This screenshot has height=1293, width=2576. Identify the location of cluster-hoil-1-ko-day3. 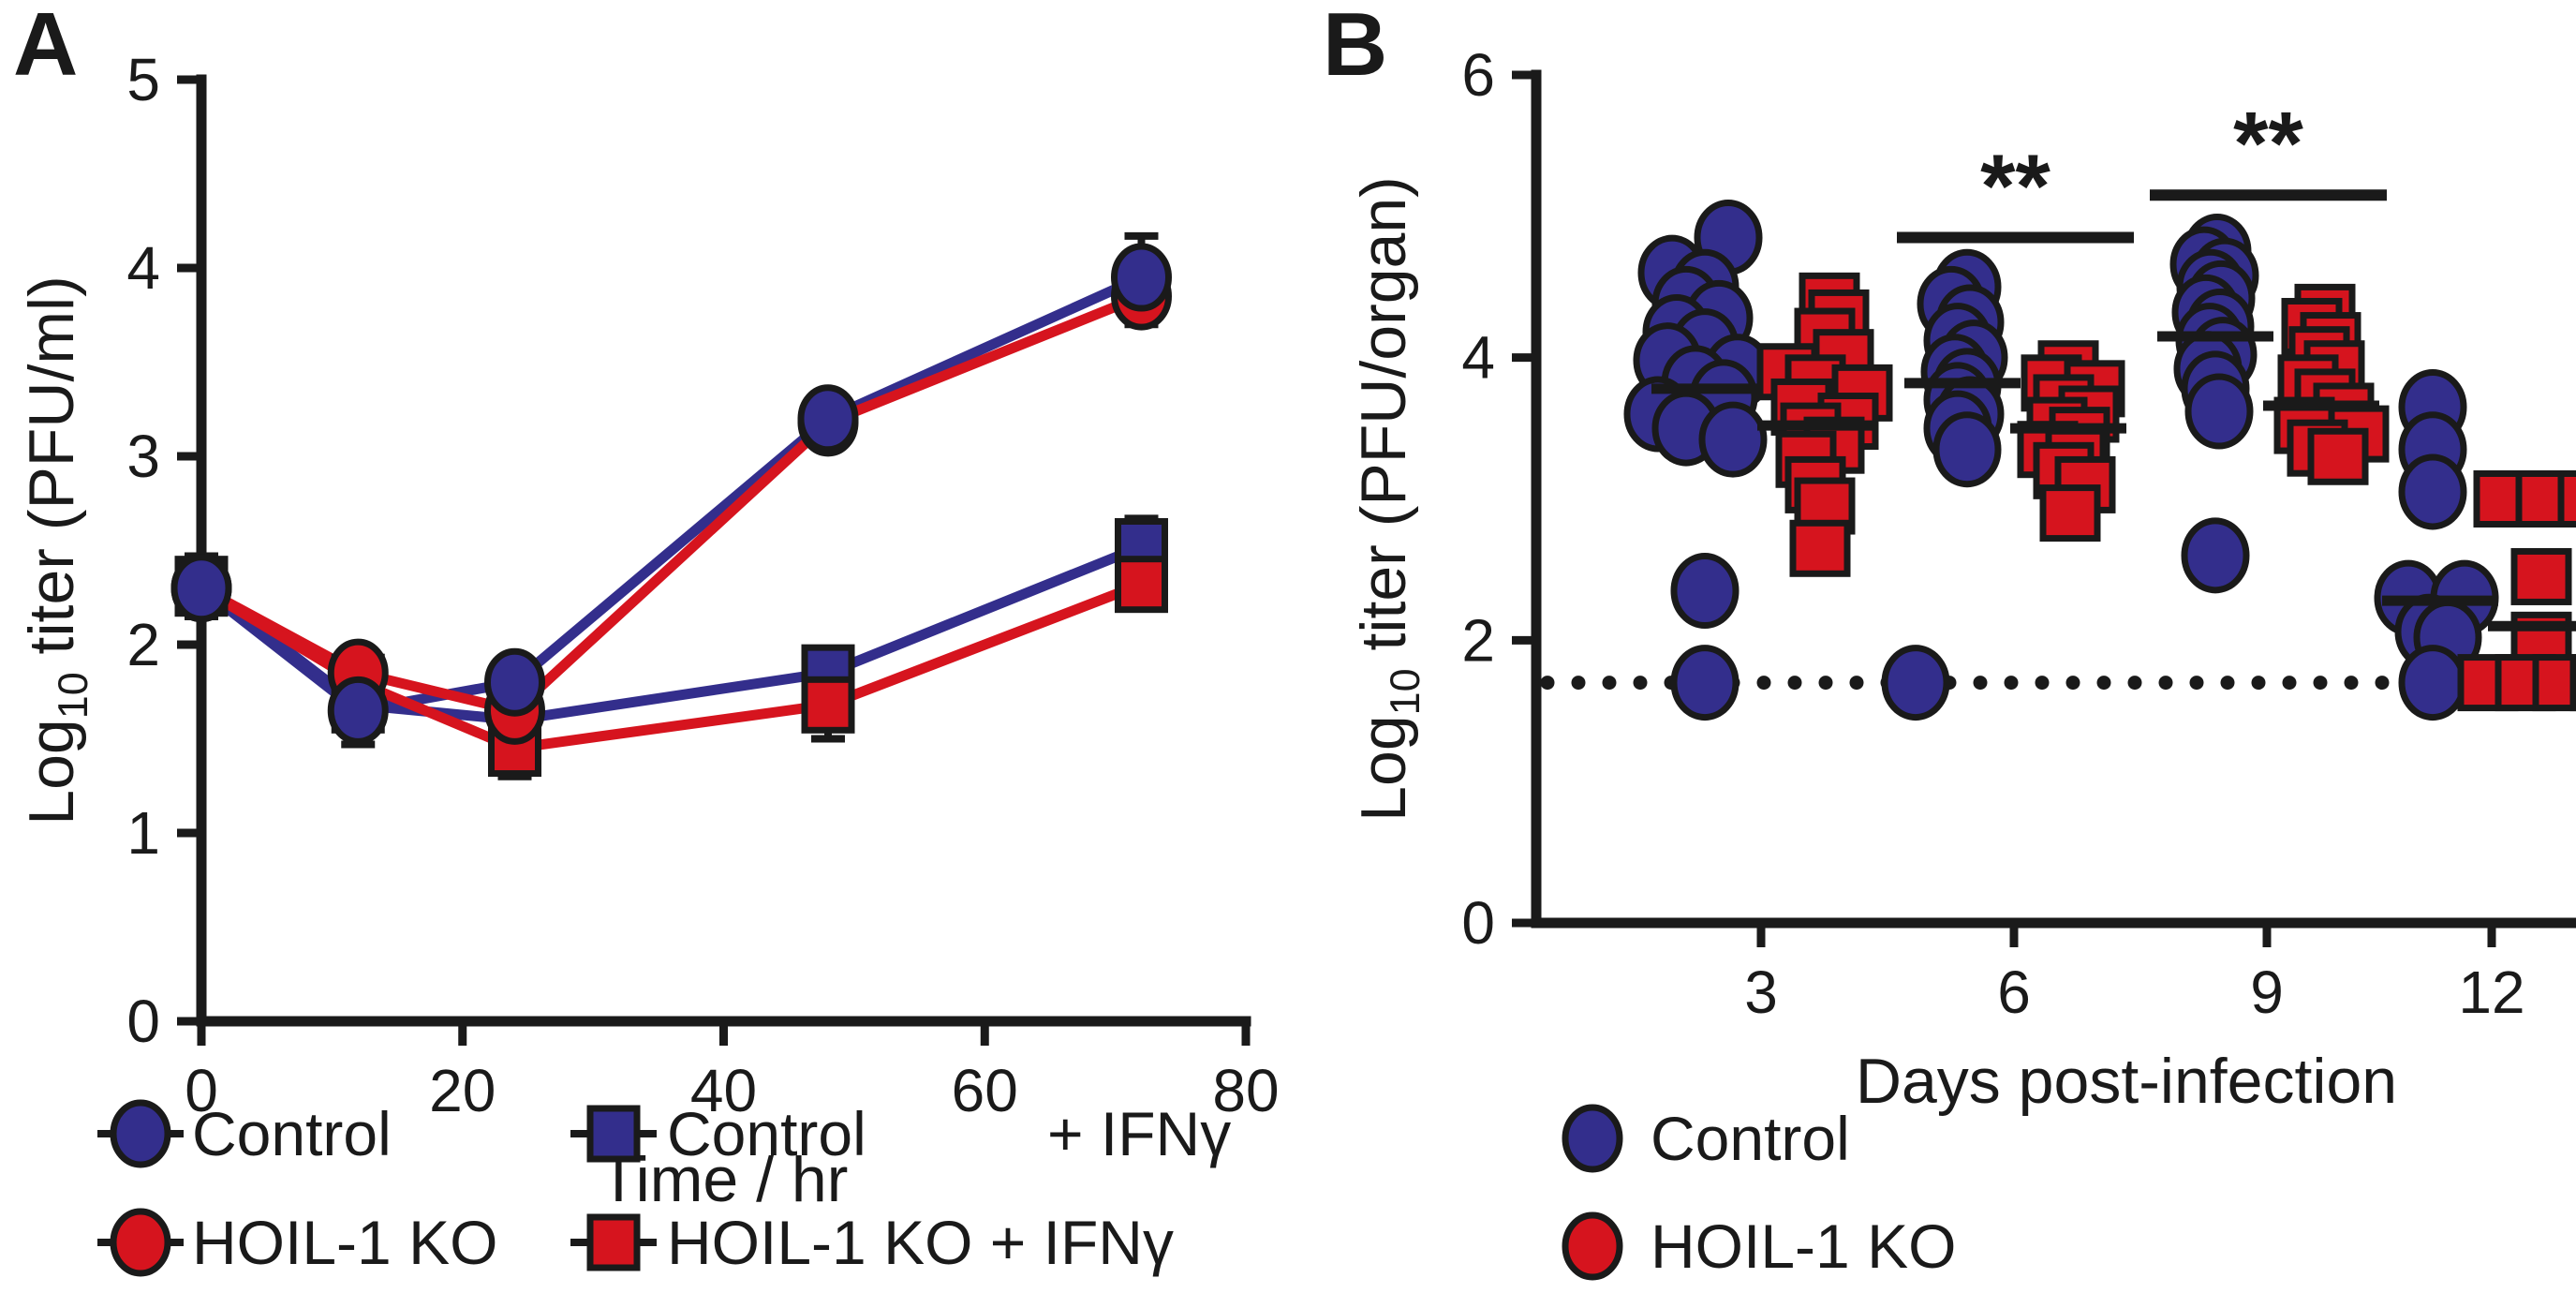
(1824, 424).